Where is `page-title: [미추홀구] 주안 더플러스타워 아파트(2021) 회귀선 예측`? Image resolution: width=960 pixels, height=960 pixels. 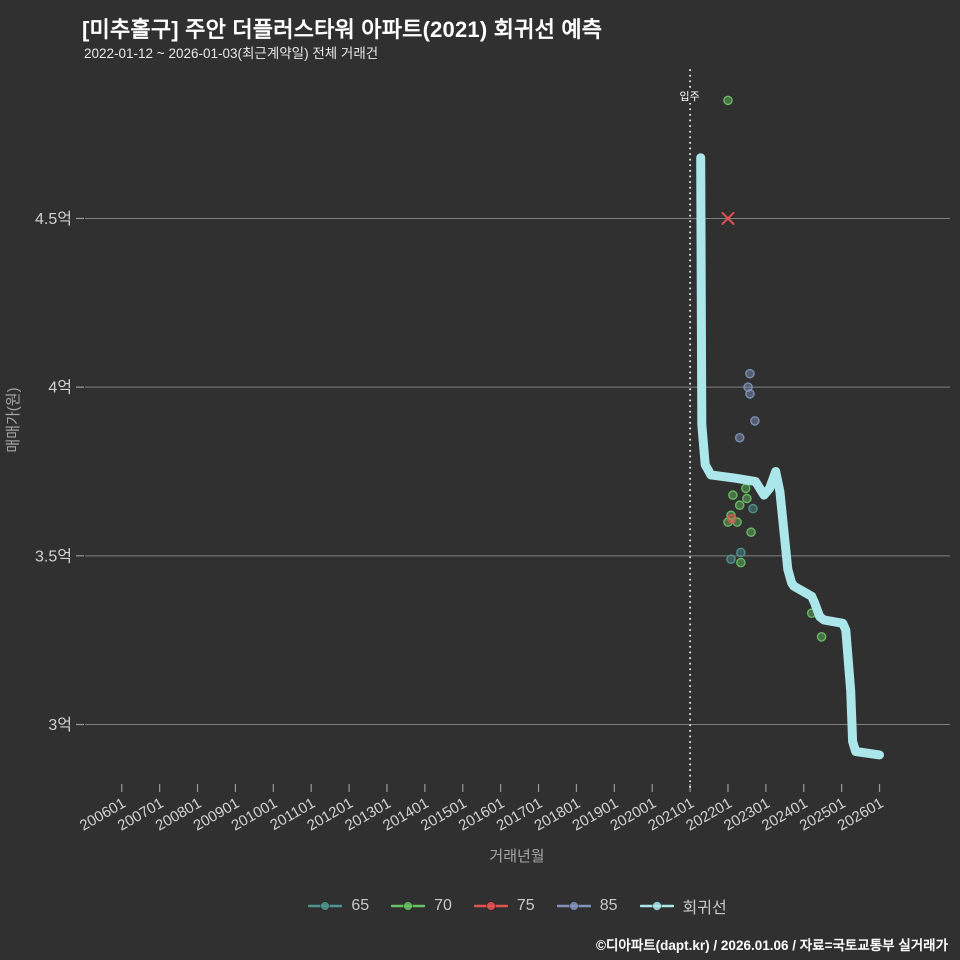
page-title: [미추홀구] 주안 더플러스타워 아파트(2021) 회귀선 예측 is located at coordinates (342, 29).